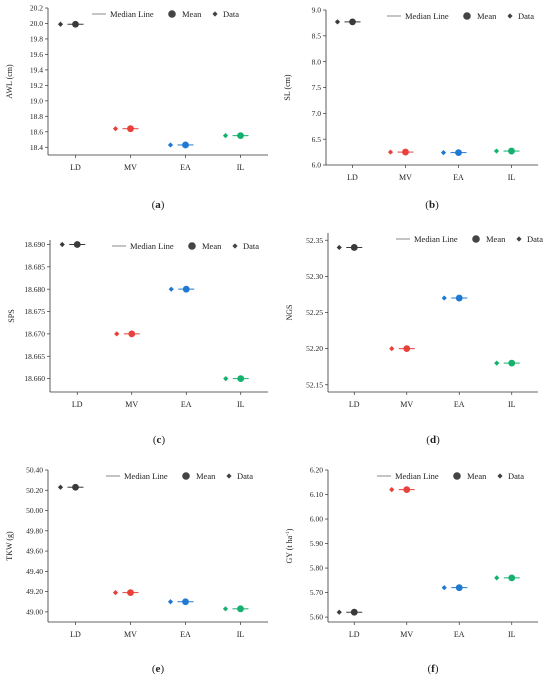 The width and height of the screenshot is (550, 680). What do you see at coordinates (317, 10) in the screenshot?
I see `y-tick-label: 9.0` at bounding box center [317, 10].